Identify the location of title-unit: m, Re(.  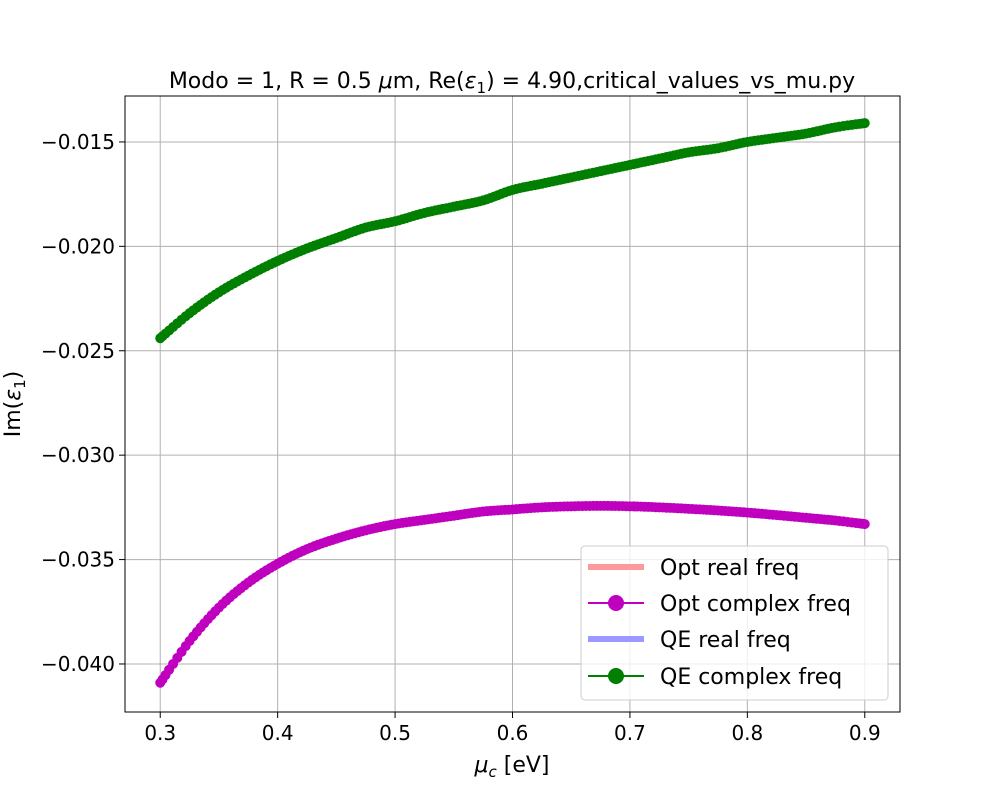
(429, 81).